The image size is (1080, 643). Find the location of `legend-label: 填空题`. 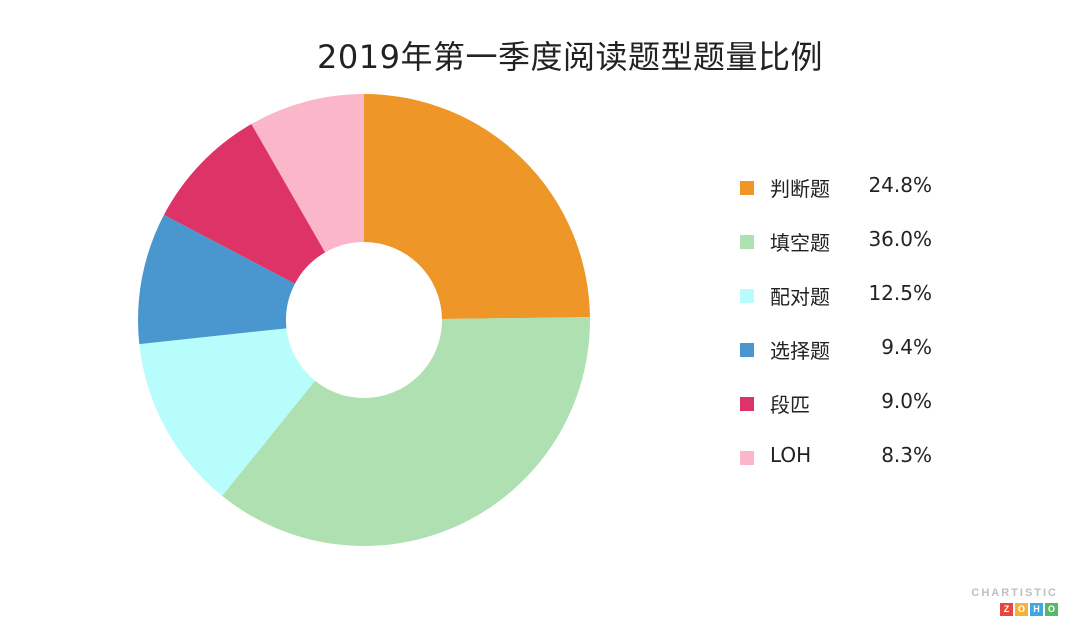

legend-label: 填空题 is located at coordinates (800, 243).